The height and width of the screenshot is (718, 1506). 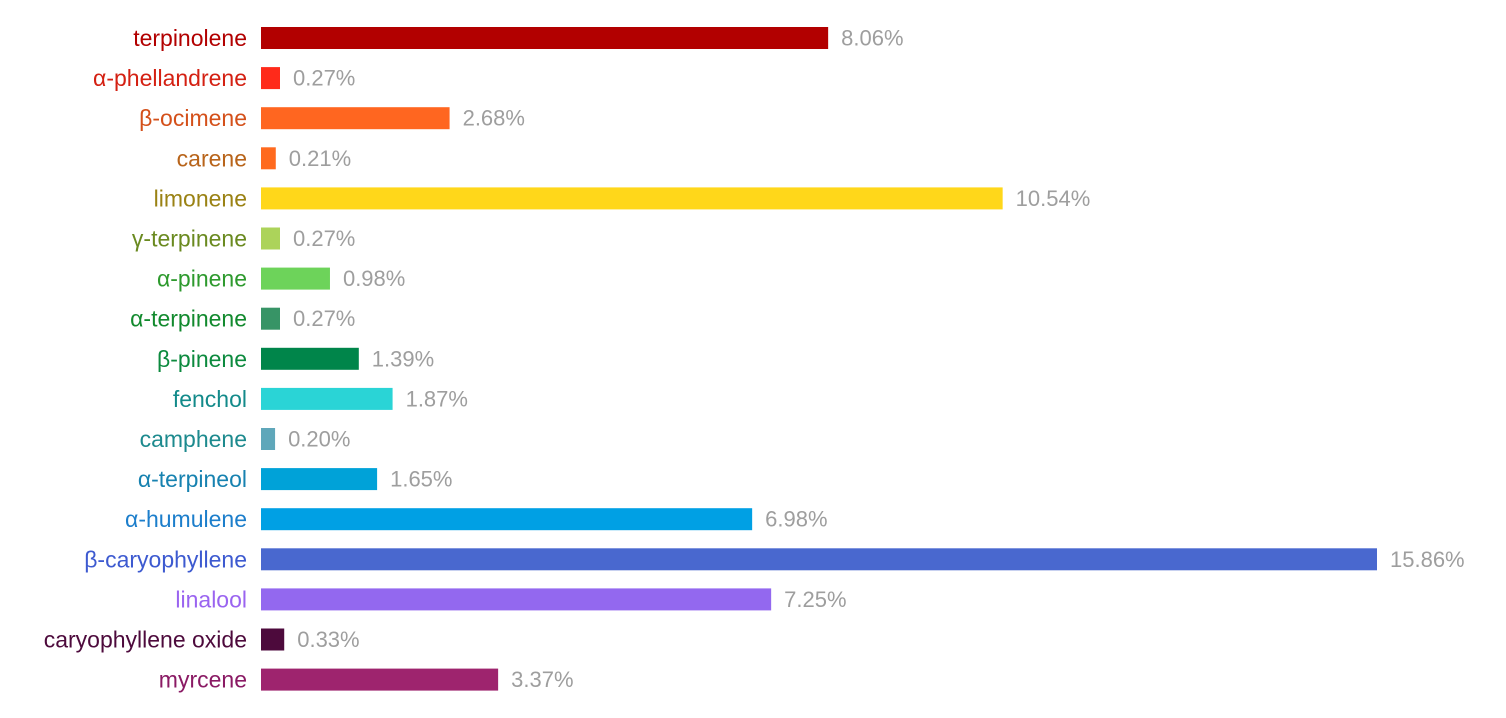 What do you see at coordinates (403, 358) in the screenshot?
I see `value-label: 1.39%` at bounding box center [403, 358].